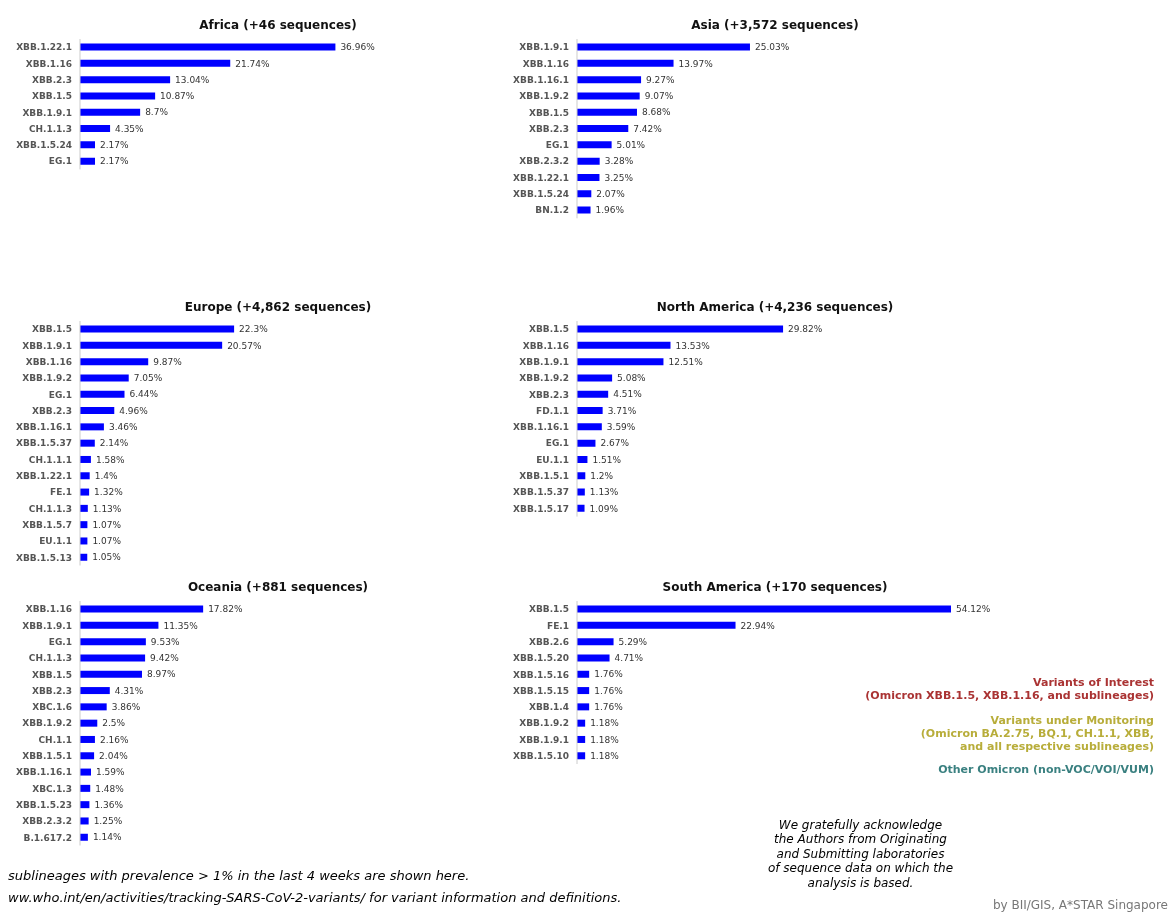  Describe the element at coordinates (693, 345) in the screenshot. I see `data-label: 13.53%` at that location.